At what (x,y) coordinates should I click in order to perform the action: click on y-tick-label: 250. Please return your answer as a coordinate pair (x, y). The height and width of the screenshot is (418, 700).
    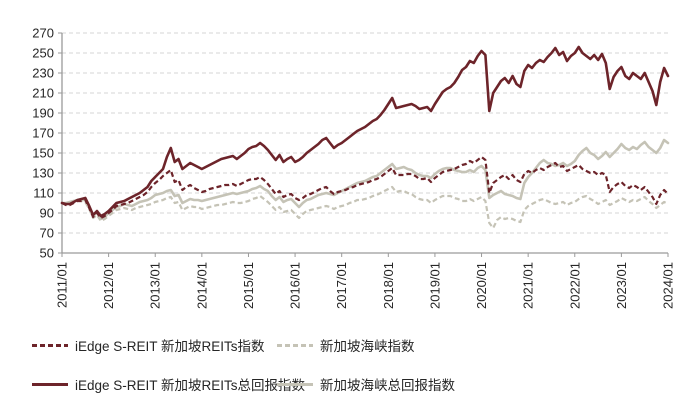
    Looking at the image, I should click on (43, 53).